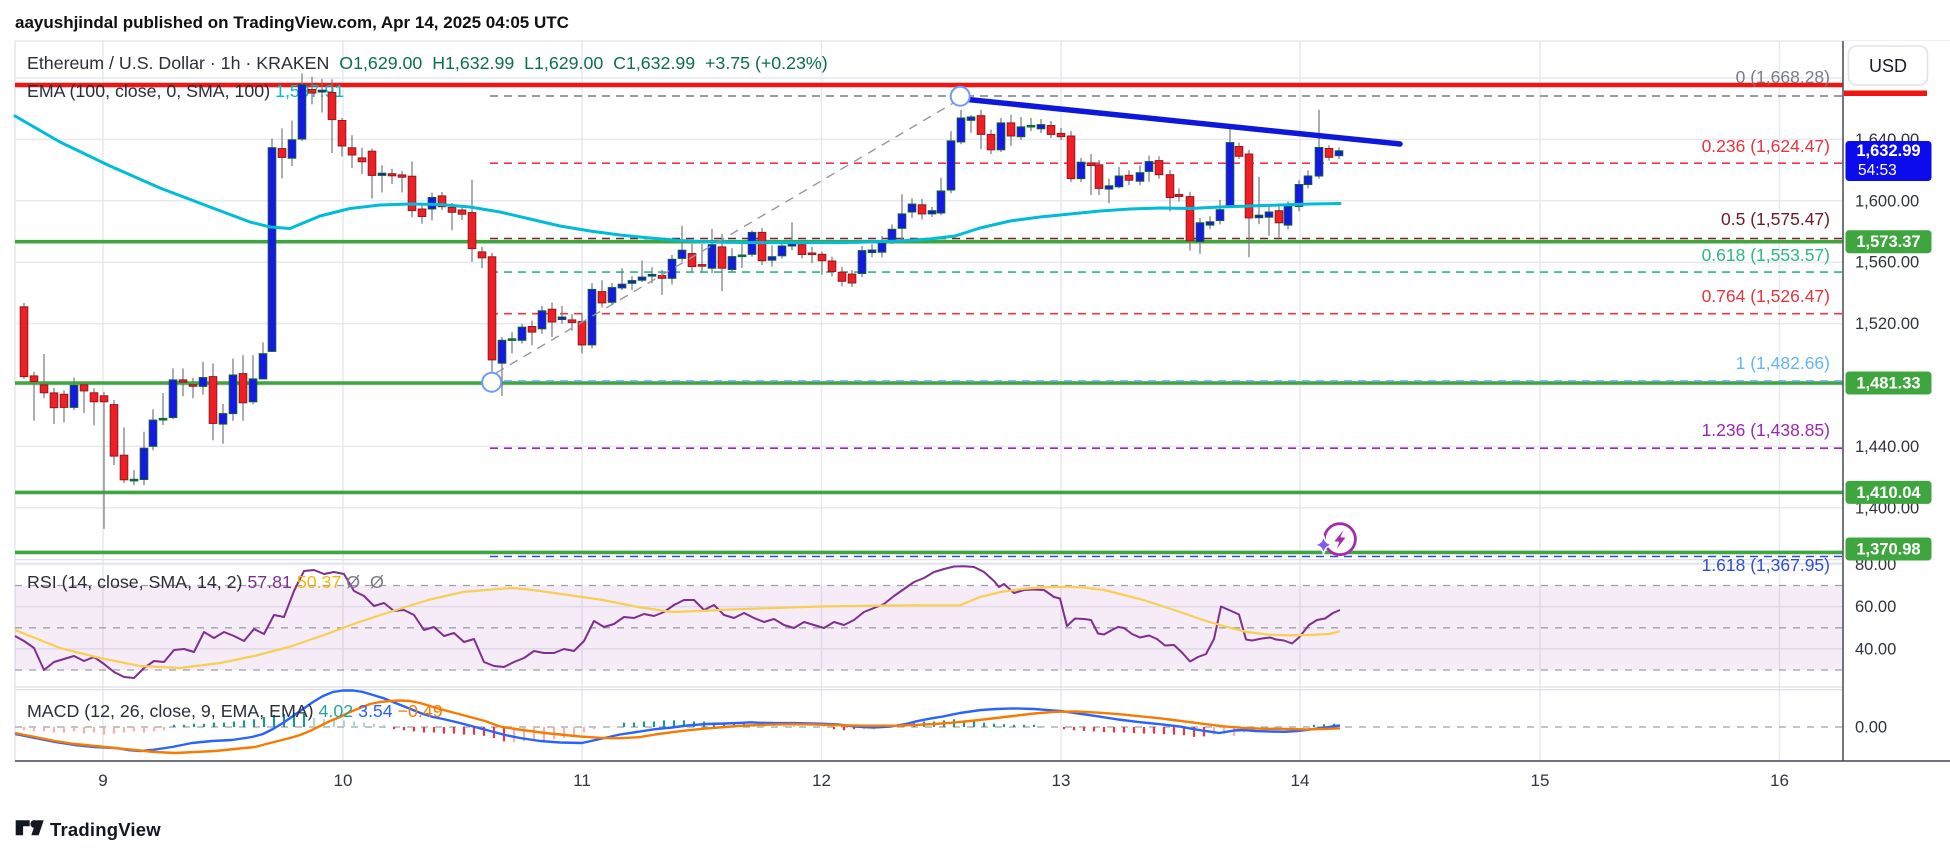 The width and height of the screenshot is (1950, 855). I want to click on svg-text: 12, so click(821, 780).